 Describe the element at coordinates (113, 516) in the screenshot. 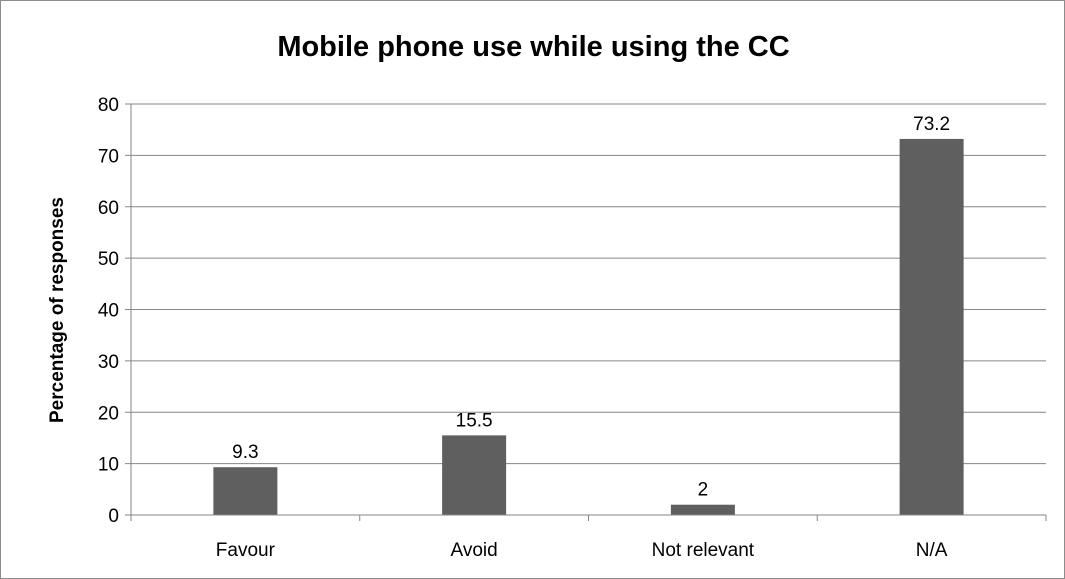

I see `y-tick-label: 0` at that location.